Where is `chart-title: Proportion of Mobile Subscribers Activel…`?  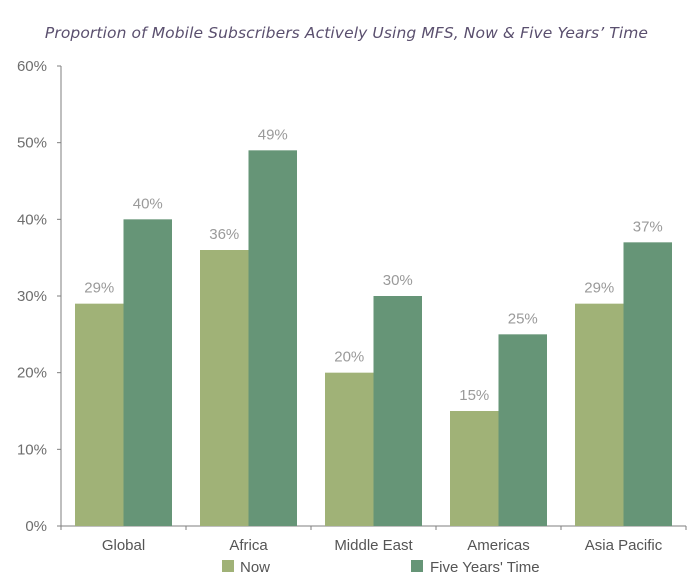 chart-title: Proportion of Mobile Subscribers Activel… is located at coordinates (346, 33).